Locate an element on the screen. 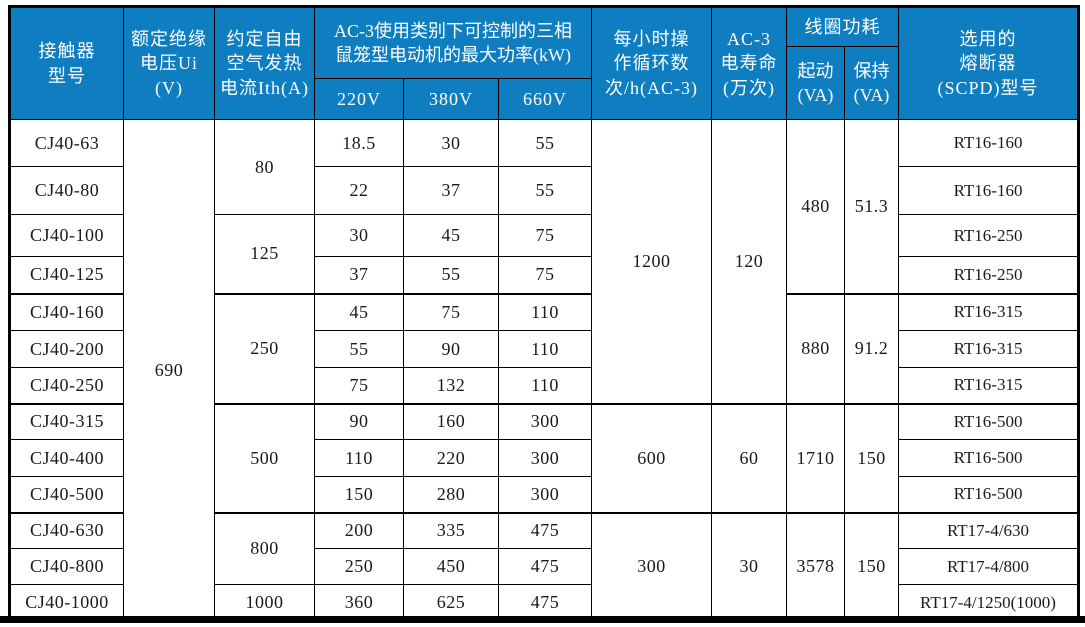 The height and width of the screenshot is (627, 1085). cell-model: CJ40-800 is located at coordinates (66, 566).